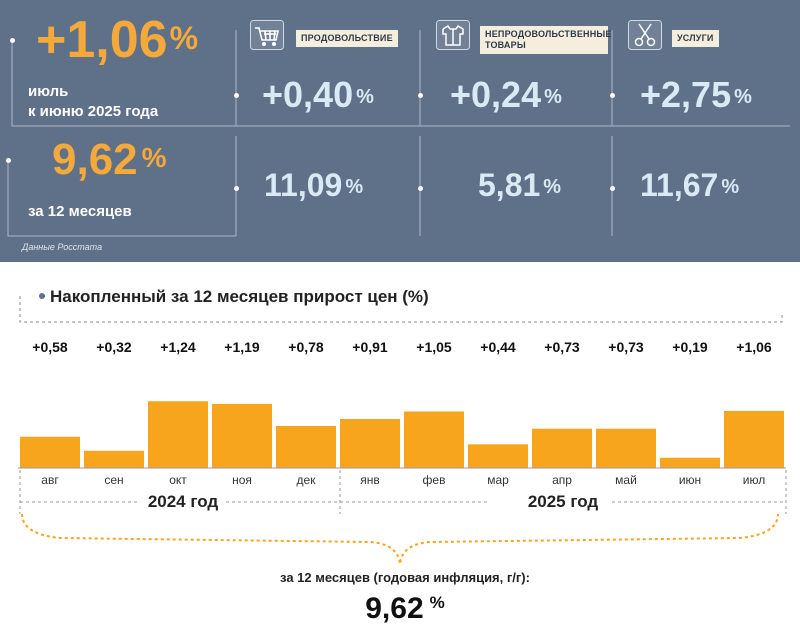  Describe the element at coordinates (114, 347) in the screenshot. I see `value-label: +0,32` at that location.